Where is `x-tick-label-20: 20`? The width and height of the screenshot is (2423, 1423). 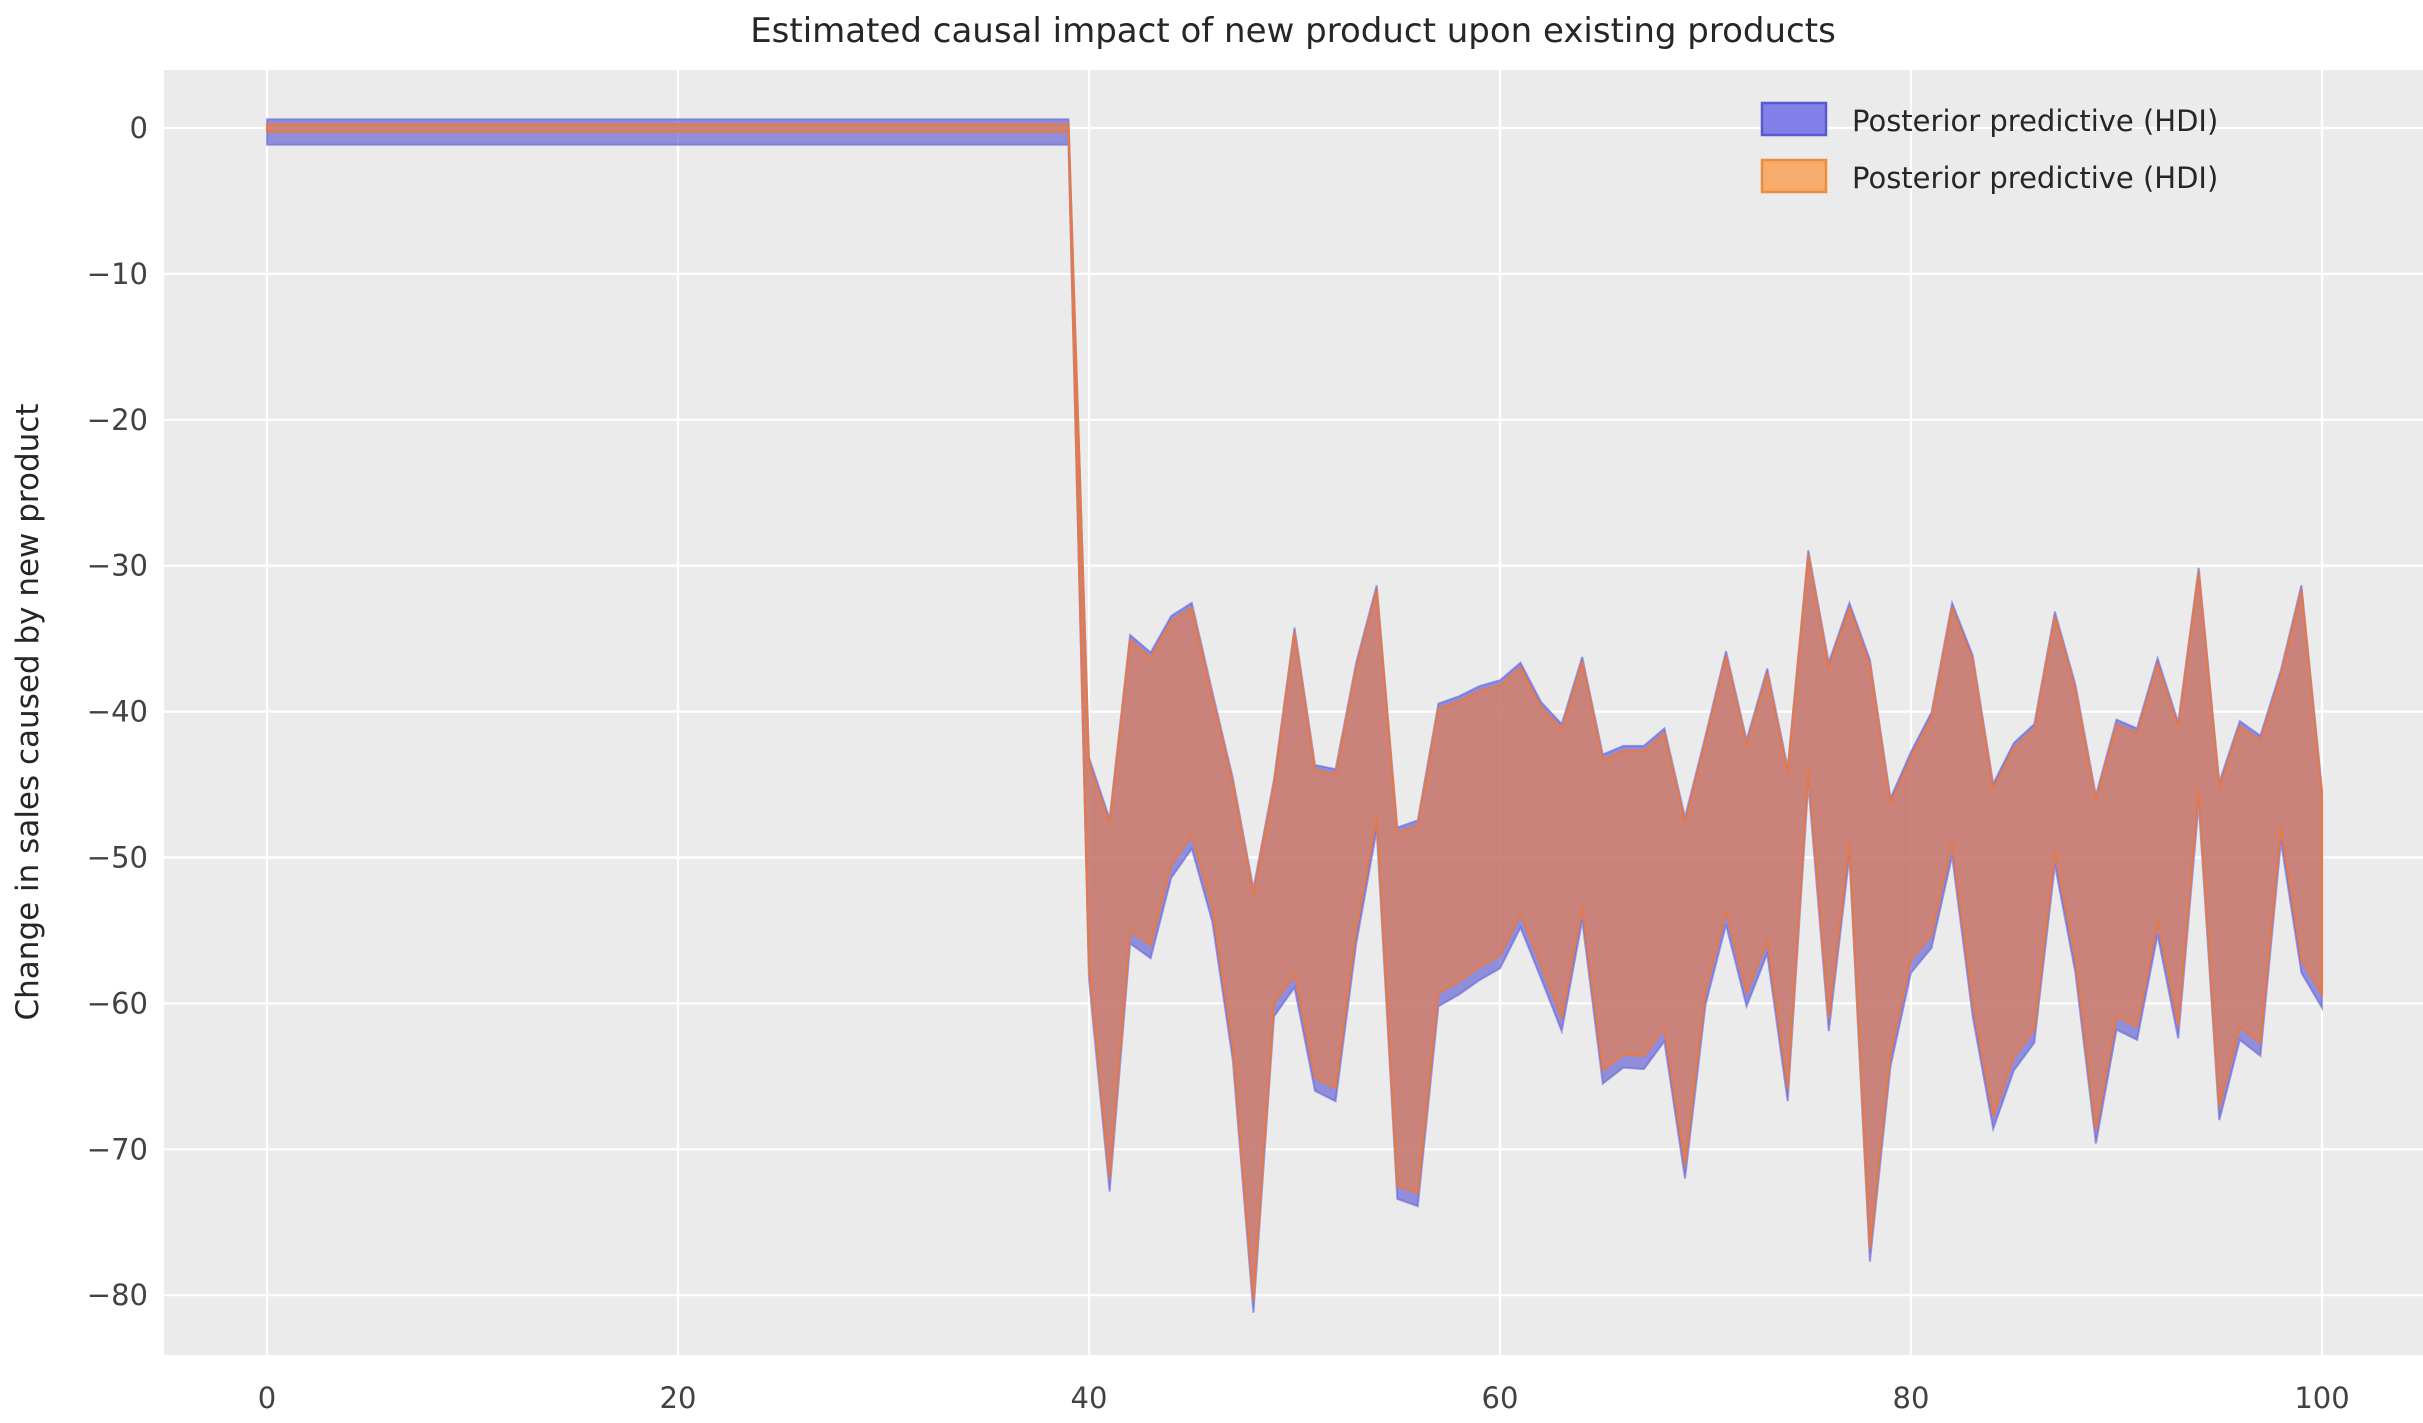
x-tick-label-20: 20 is located at coordinates (678, 1398).